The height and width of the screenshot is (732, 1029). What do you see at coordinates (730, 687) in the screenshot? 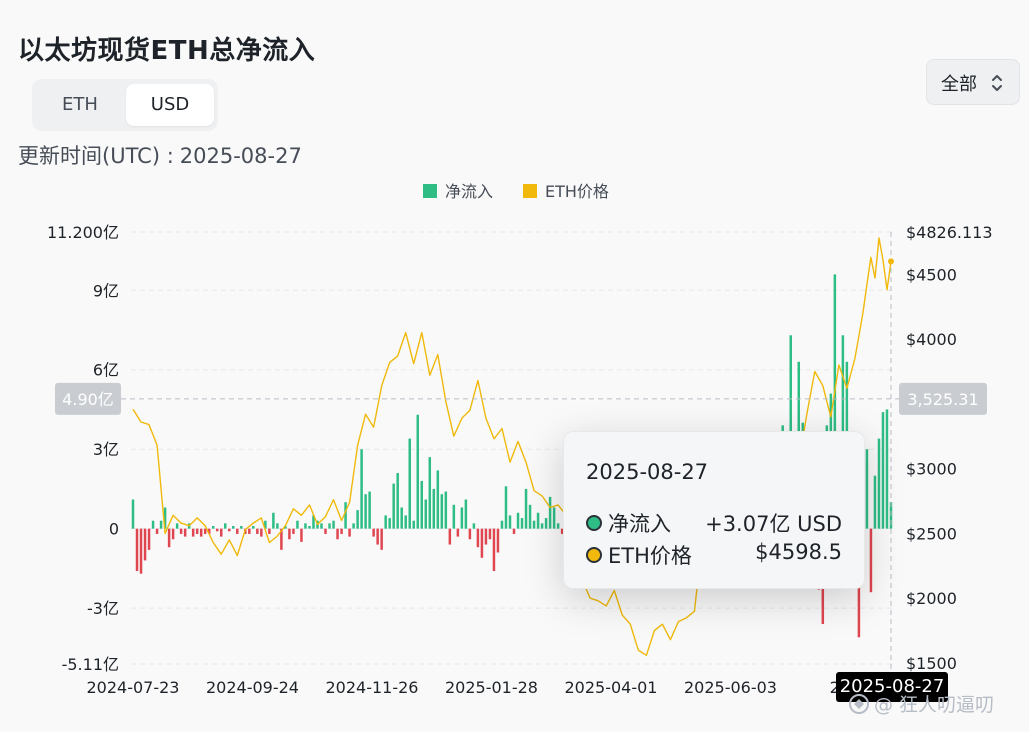
I see `x-tick-label: 2025-06-03` at bounding box center [730, 687].